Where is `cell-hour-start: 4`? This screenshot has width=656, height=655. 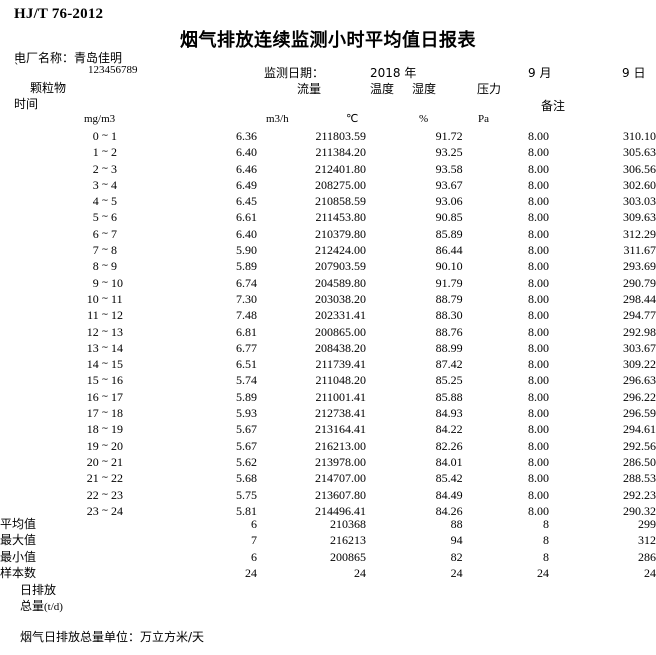 cell-hour-start: 4 is located at coordinates (95, 201).